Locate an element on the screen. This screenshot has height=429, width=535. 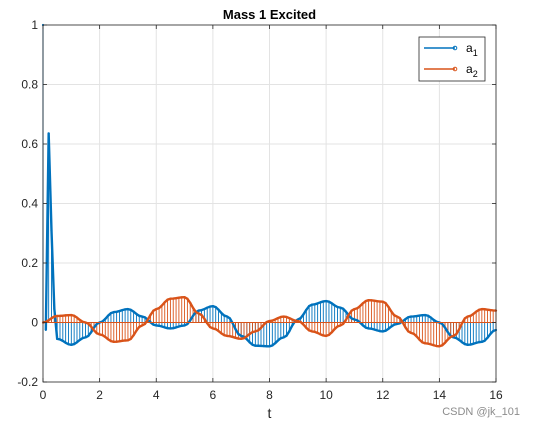
chart-title: Mass 1 Excited is located at coordinates (269, 14).